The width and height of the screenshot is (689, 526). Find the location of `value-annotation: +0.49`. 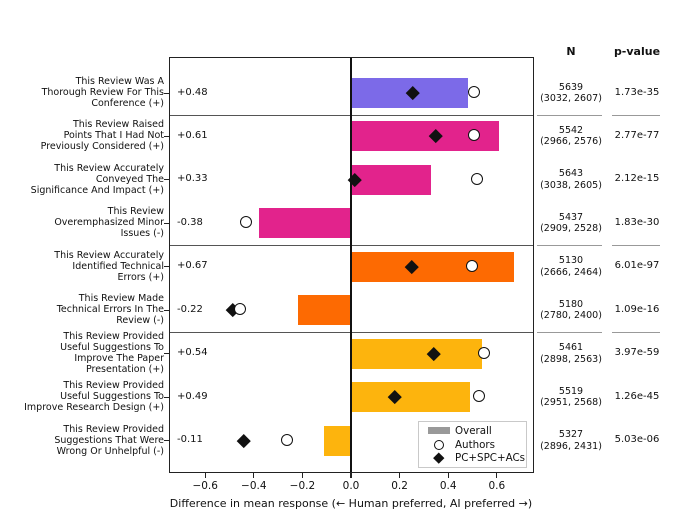

value-annotation: +0.49 is located at coordinates (192, 396).